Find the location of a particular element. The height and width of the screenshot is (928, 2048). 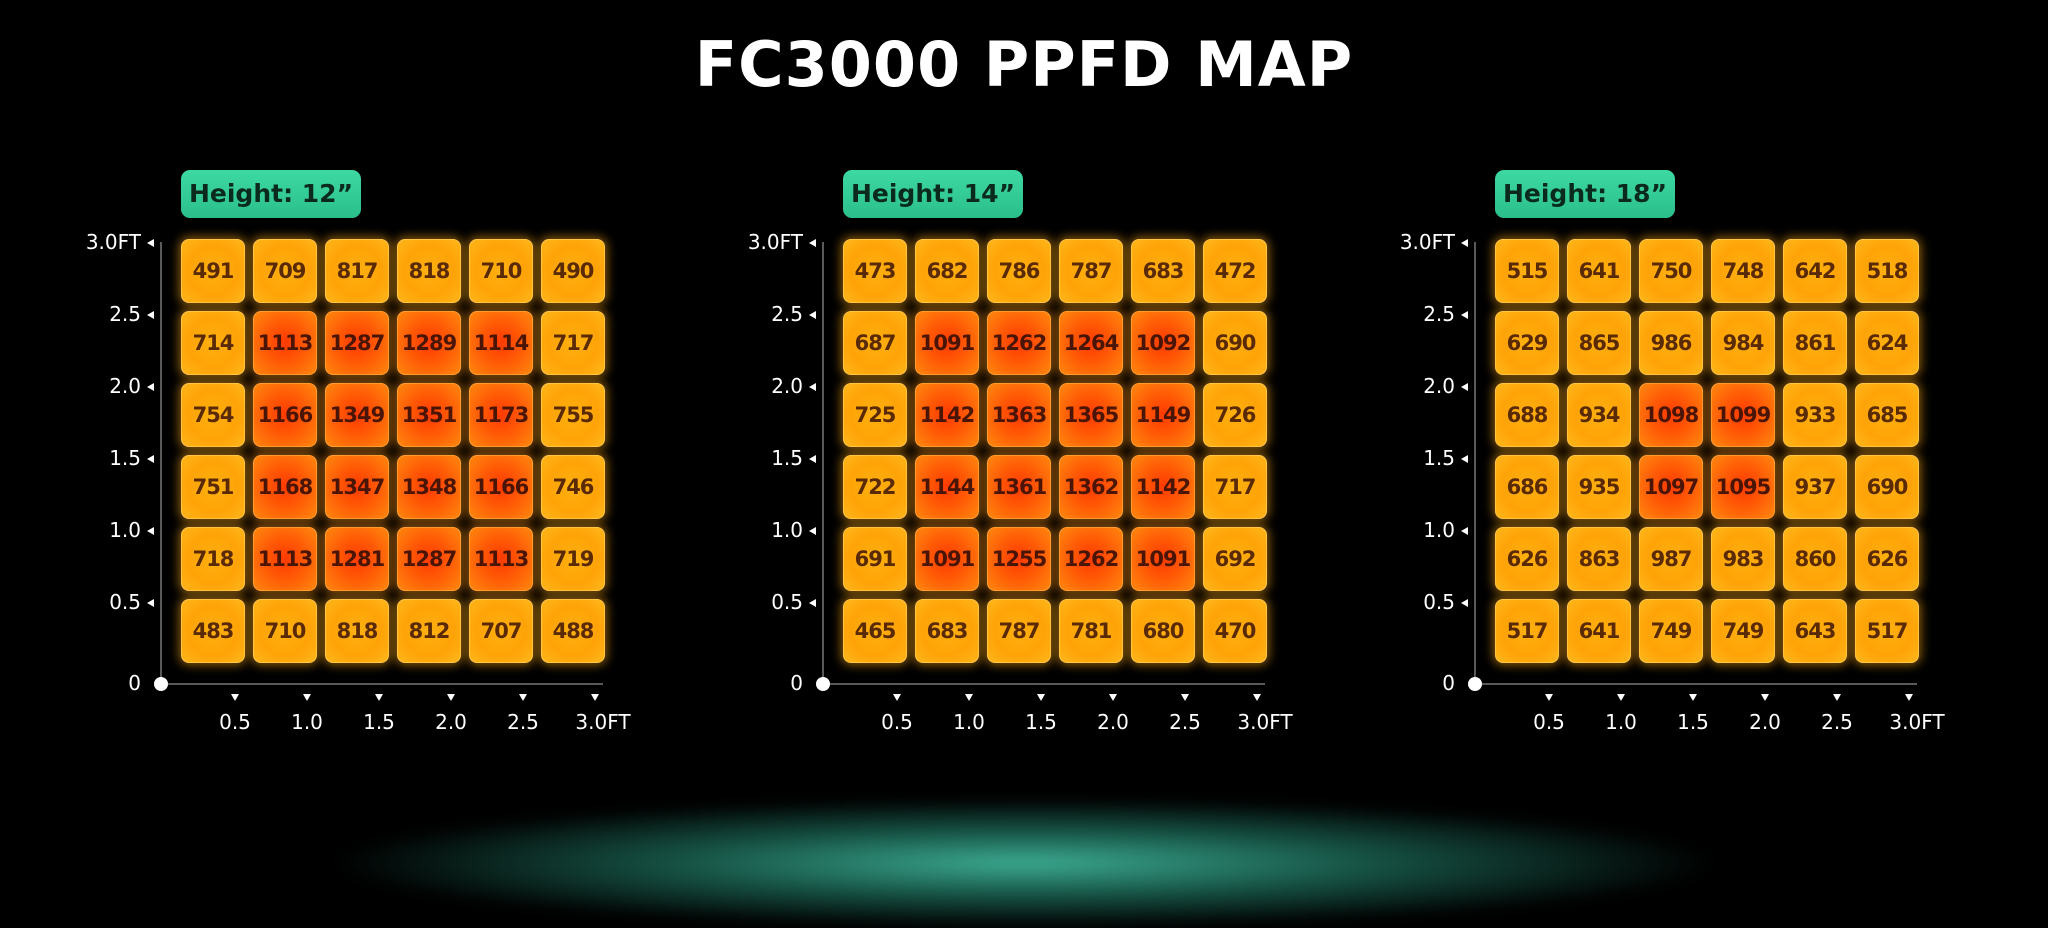

heatmap-cell: 861 is located at coordinates (1815, 343).